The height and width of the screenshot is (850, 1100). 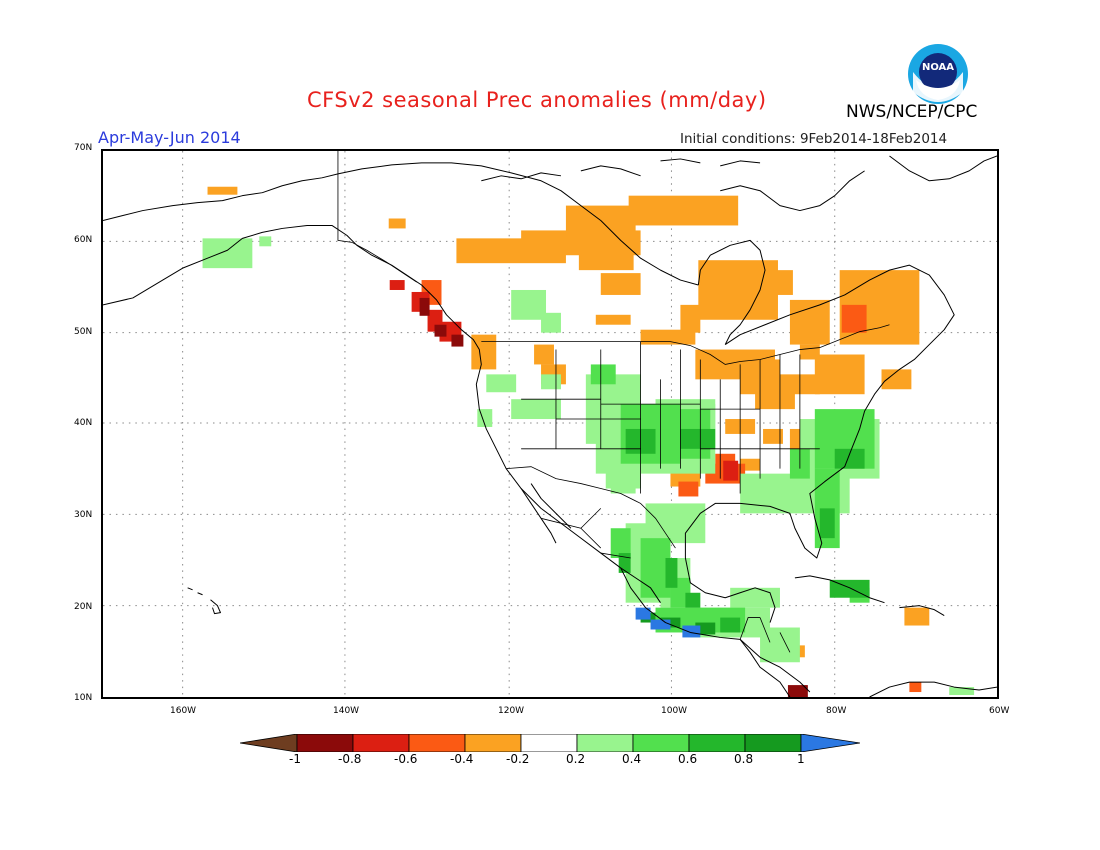 I want to click on colorbar-label: 0.4, so click(x=632, y=759).